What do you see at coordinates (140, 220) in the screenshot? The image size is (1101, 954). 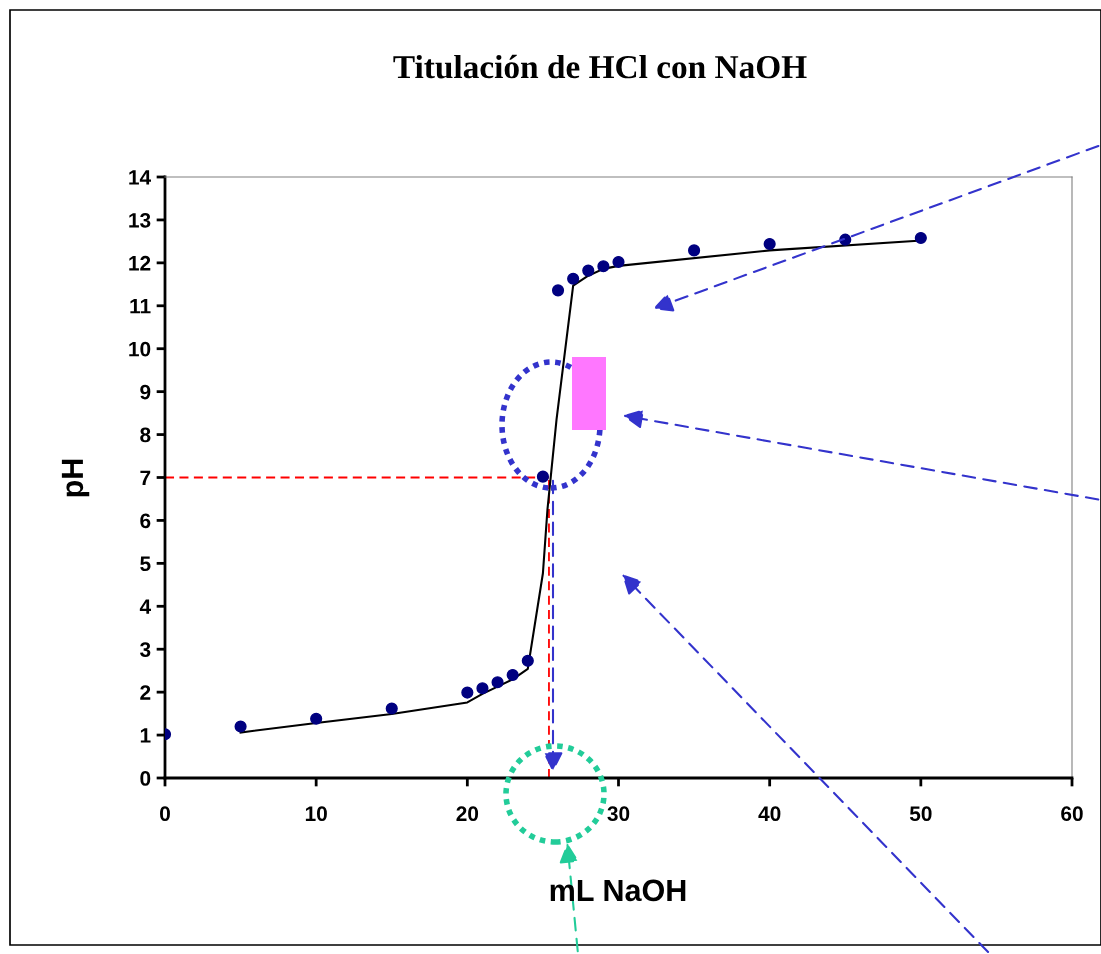 I see `y-tick-label: 13` at bounding box center [140, 220].